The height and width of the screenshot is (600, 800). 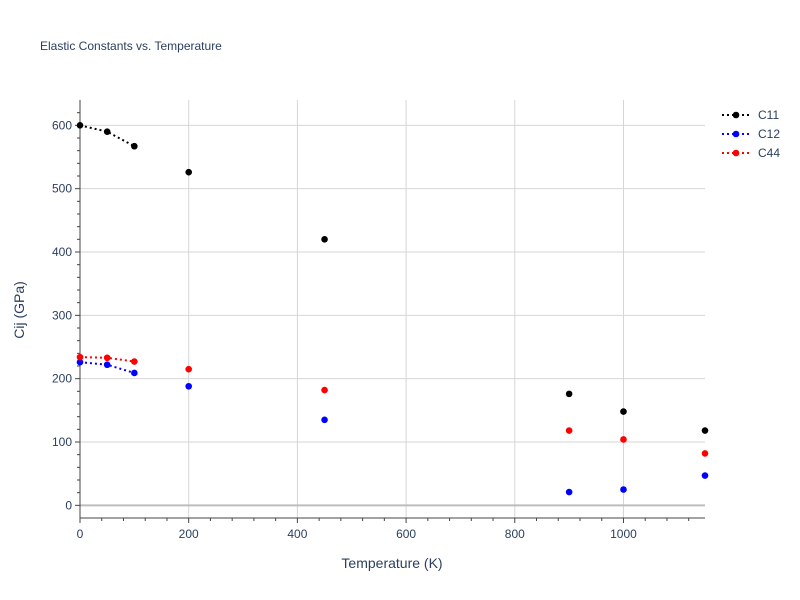 What do you see at coordinates (751, 153) in the screenshot?
I see `legend-item-C44: C44` at bounding box center [751, 153].